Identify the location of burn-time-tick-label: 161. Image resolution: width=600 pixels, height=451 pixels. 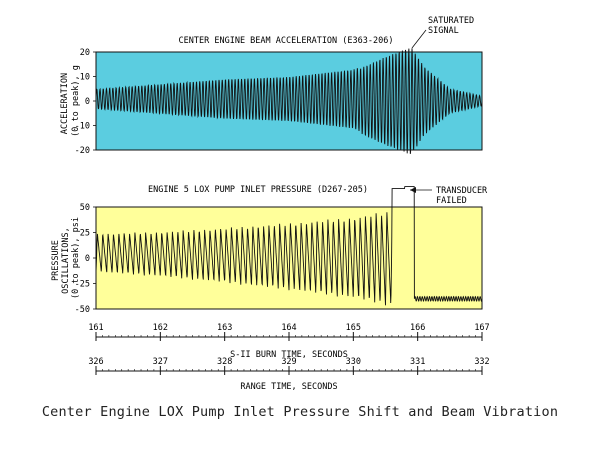
(95, 328).